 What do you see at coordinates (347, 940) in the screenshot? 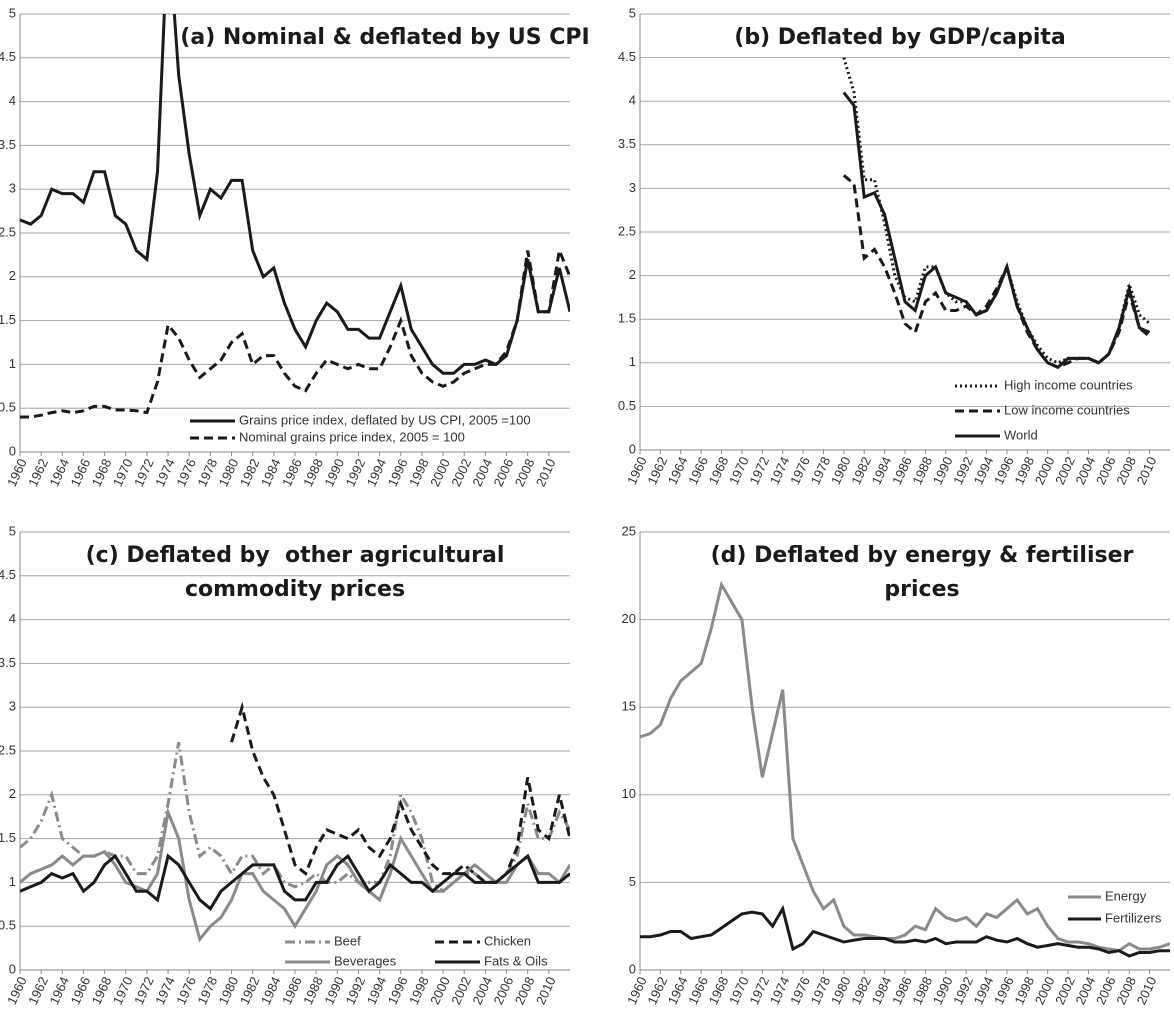
I see `legend-label: Beef` at bounding box center [347, 940].